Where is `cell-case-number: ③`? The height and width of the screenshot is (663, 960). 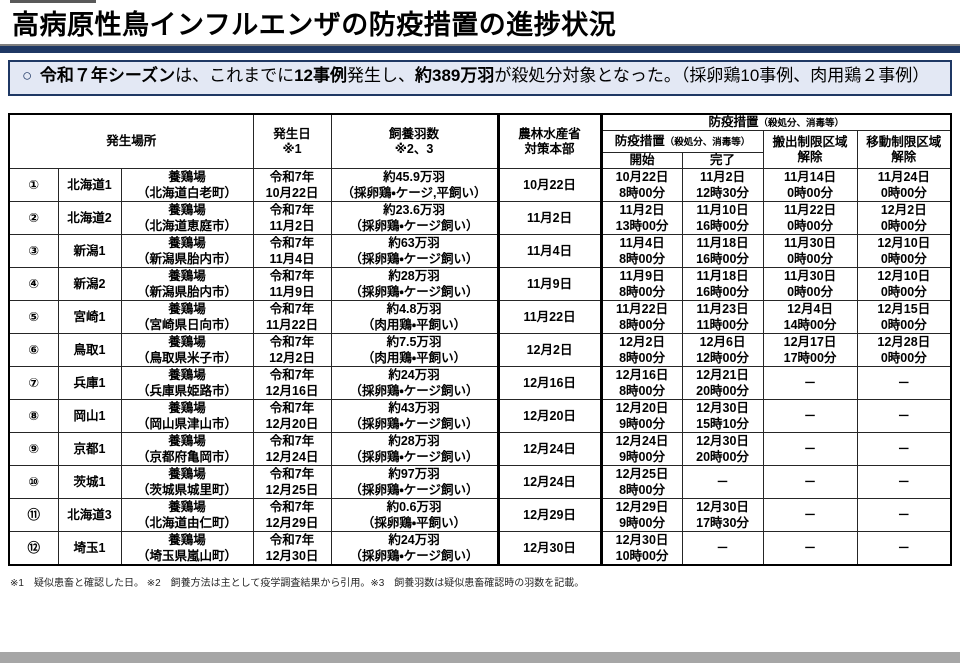
cell-case-number: ③ is located at coordinates (33, 251).